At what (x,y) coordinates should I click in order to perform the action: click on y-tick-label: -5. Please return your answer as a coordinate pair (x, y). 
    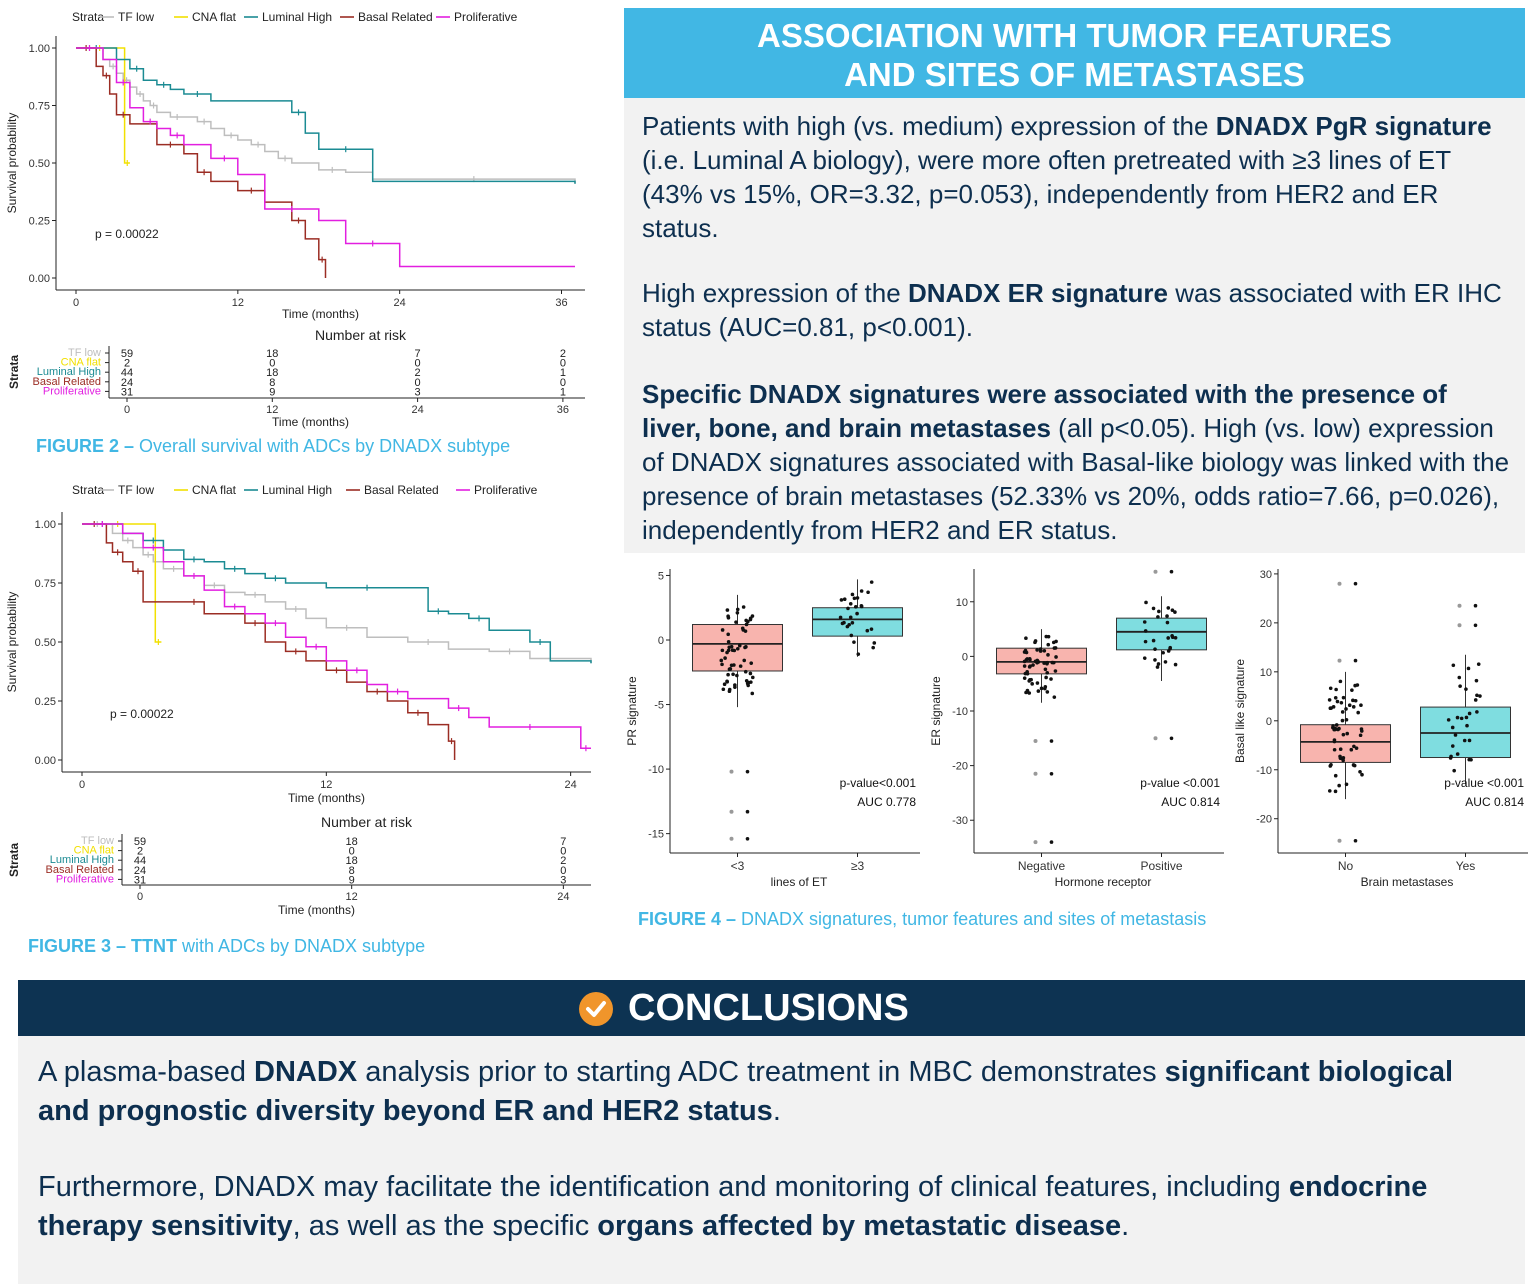
    Looking at the image, I should click on (659, 706).